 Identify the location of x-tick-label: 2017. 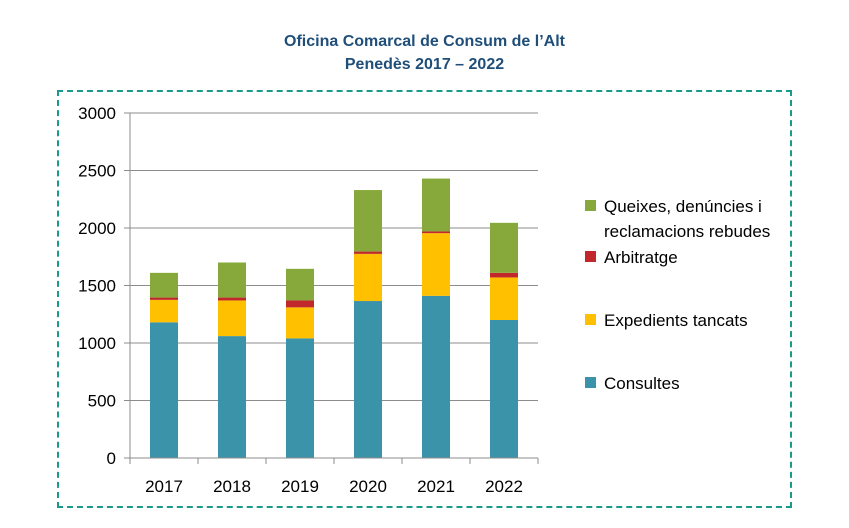
(164, 486).